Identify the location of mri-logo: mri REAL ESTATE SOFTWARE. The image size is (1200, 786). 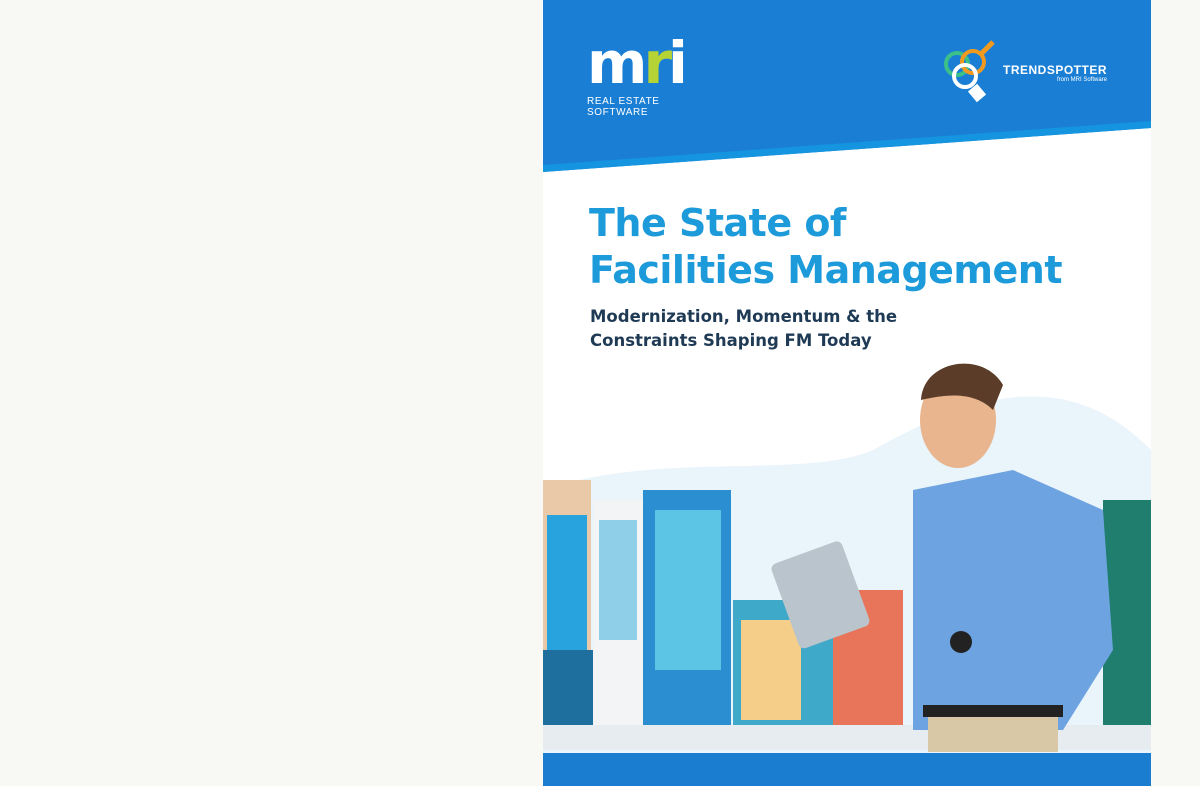
(654, 76).